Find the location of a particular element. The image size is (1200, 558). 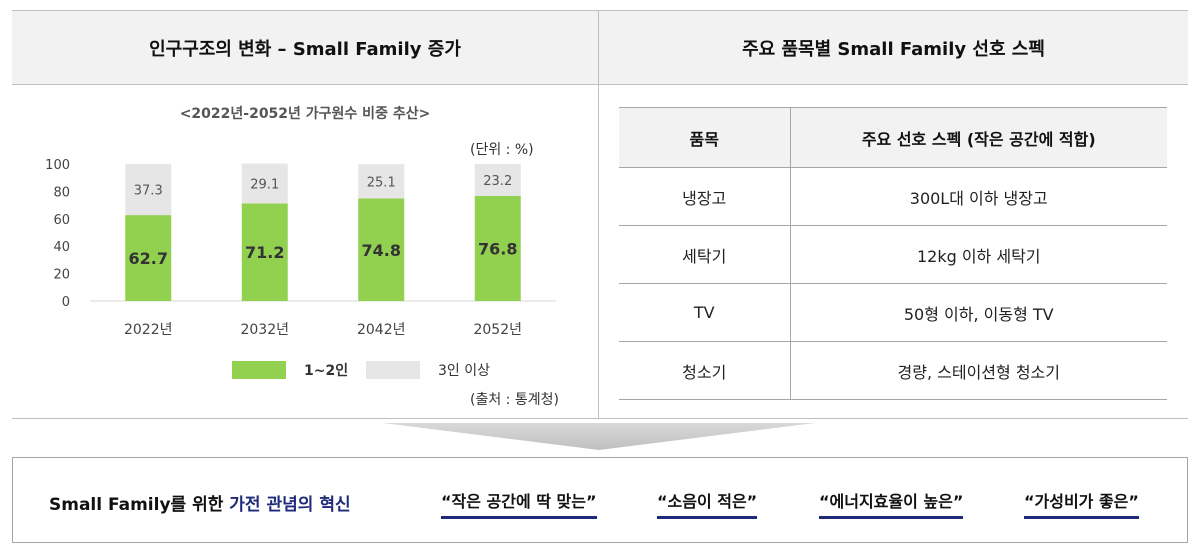

banner-label: Small Family를 위한 가전 관념의 혁신 is located at coordinates (200, 502).